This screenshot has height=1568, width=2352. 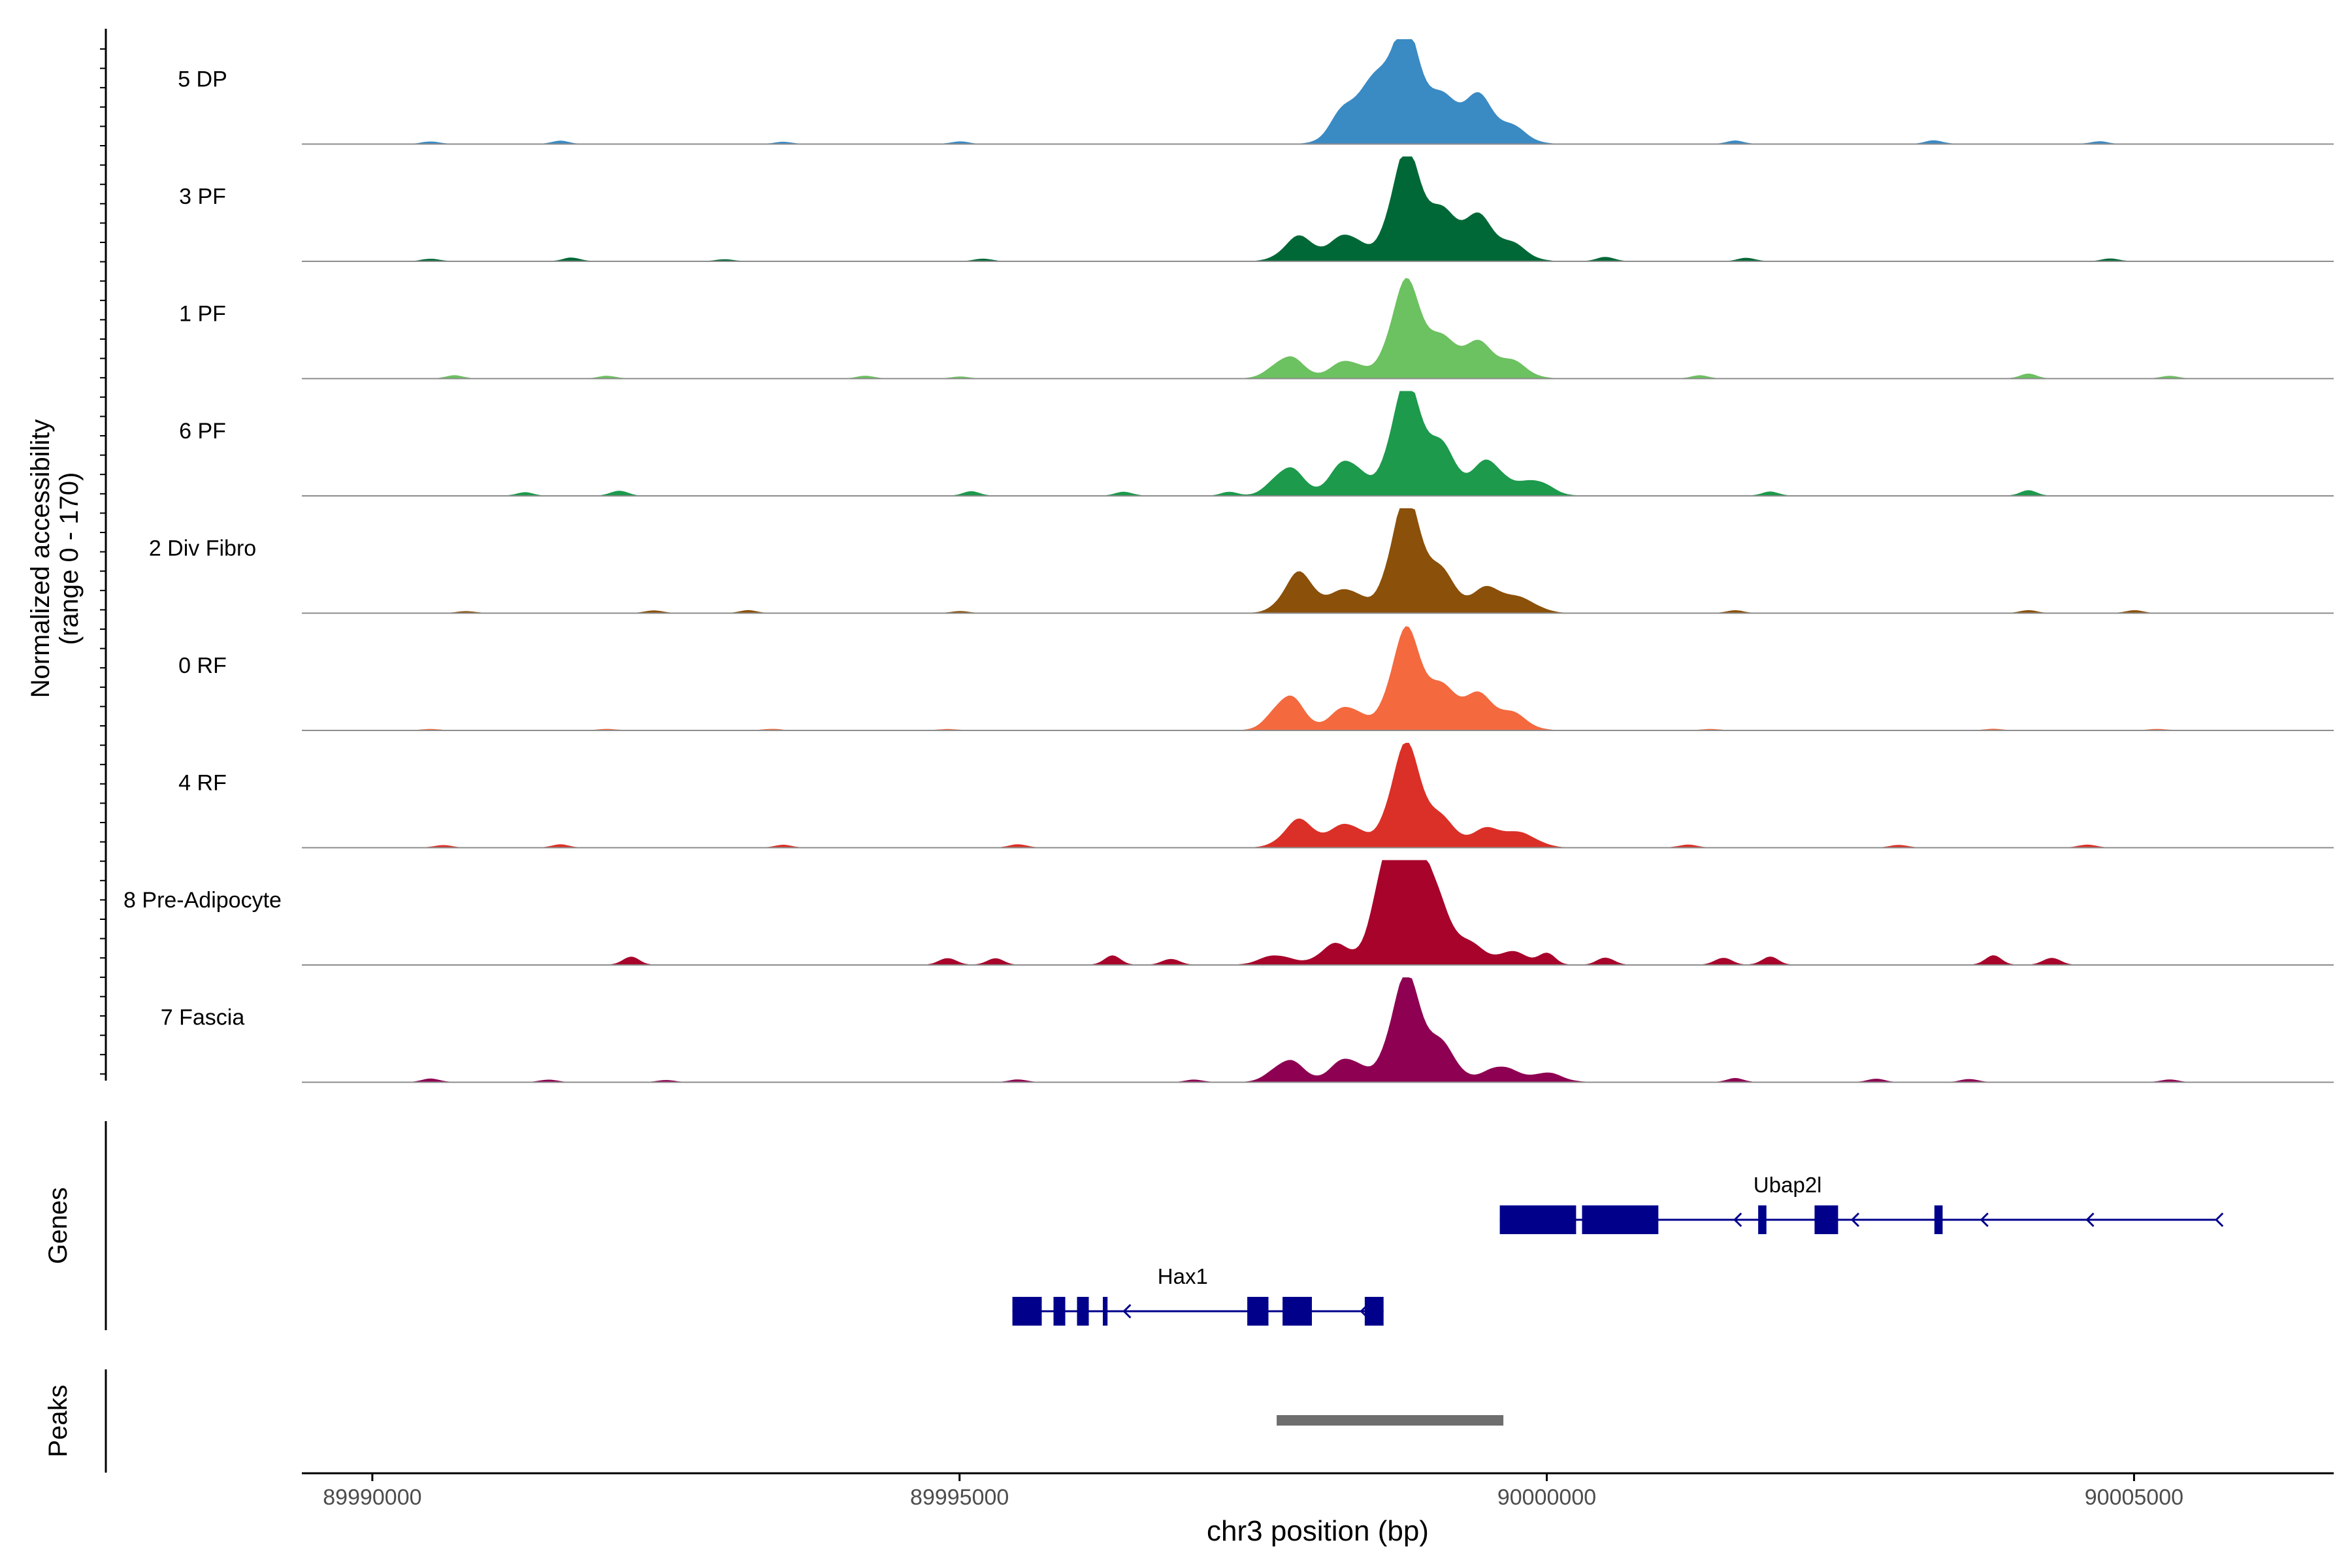 I want to click on track-label: 3 PF, so click(x=202, y=196).